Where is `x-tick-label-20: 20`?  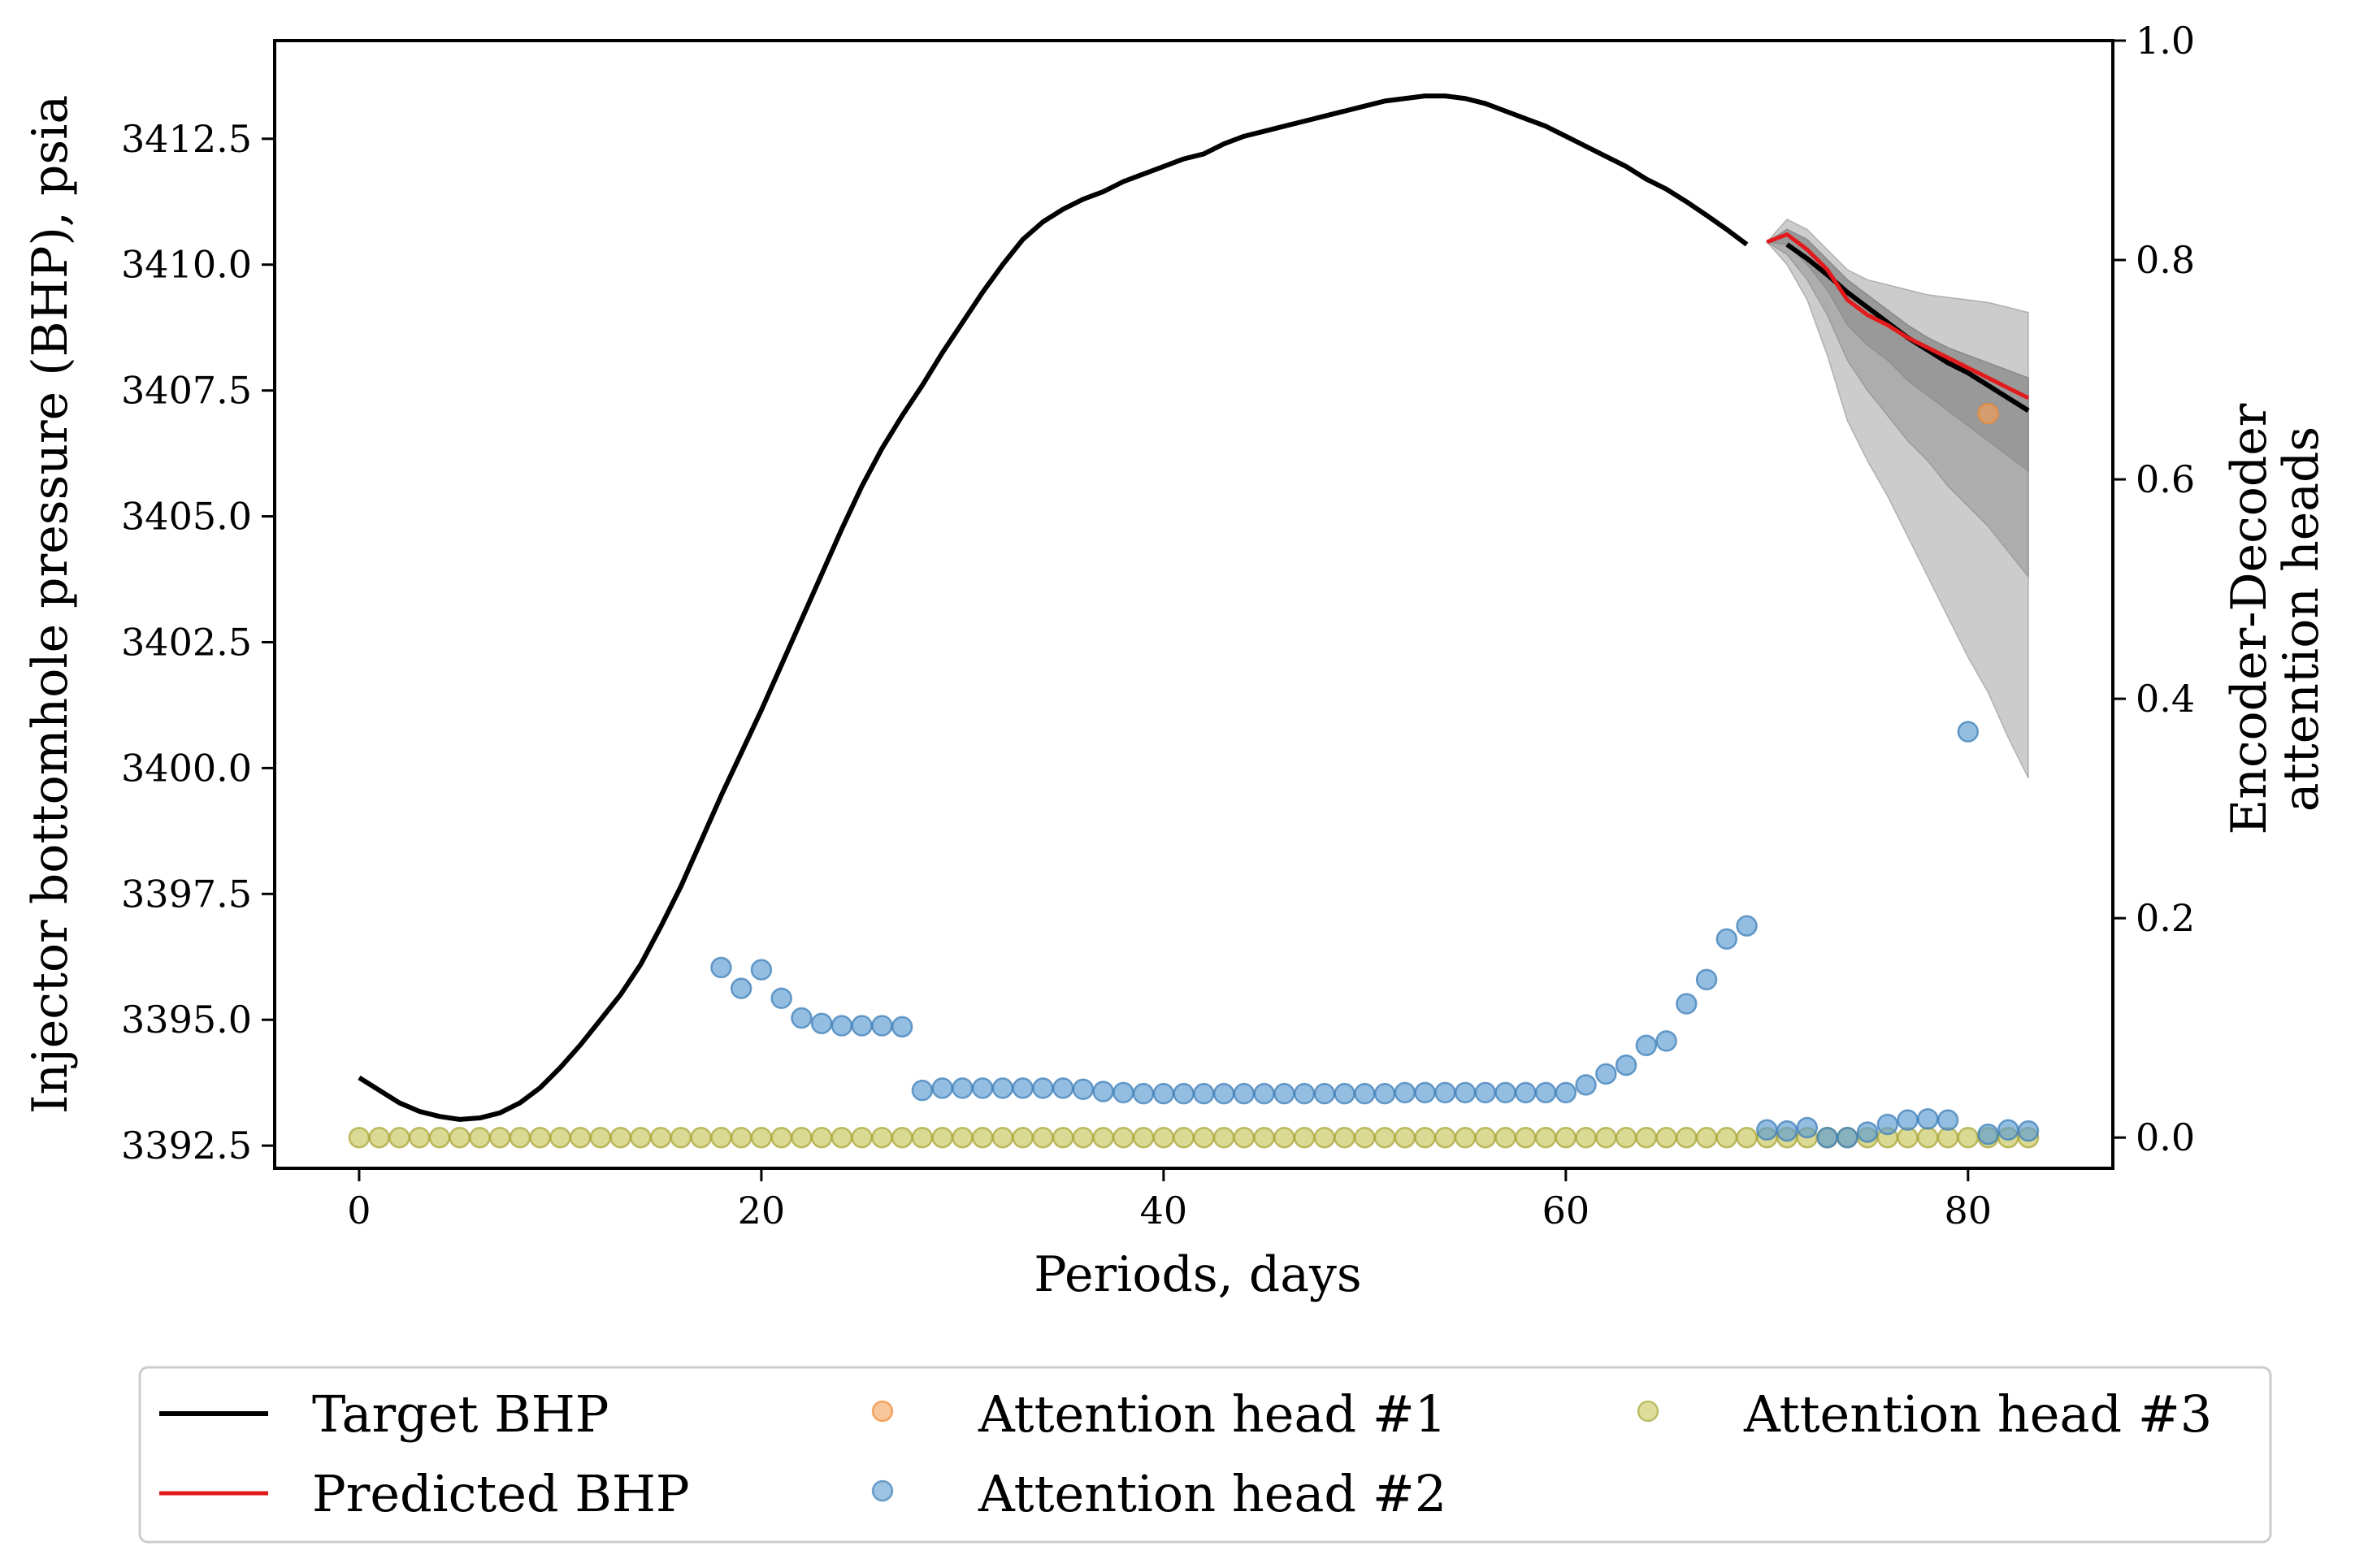 x-tick-label-20: 20 is located at coordinates (762, 1210).